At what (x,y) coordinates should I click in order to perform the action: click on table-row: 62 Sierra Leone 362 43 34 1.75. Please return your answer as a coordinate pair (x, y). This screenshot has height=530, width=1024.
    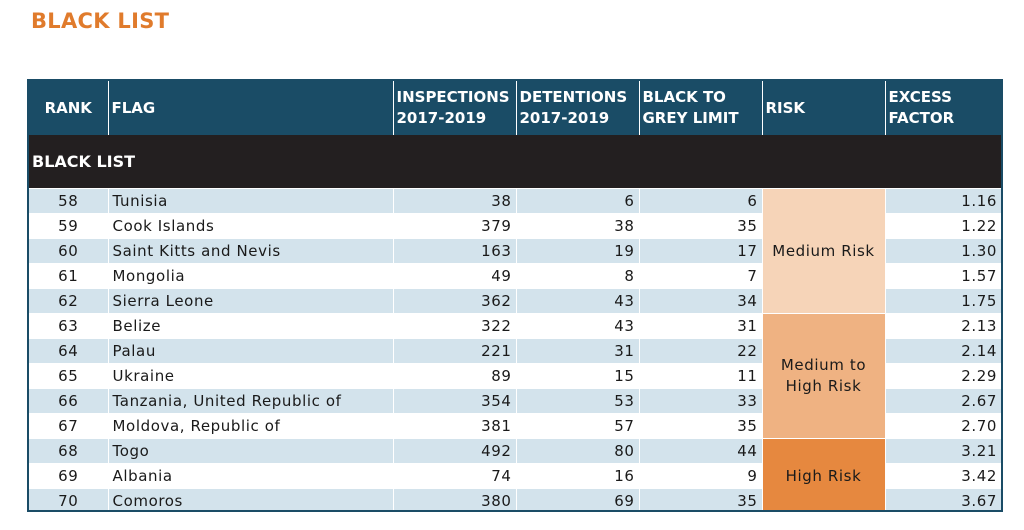
    Looking at the image, I should click on (515, 301).